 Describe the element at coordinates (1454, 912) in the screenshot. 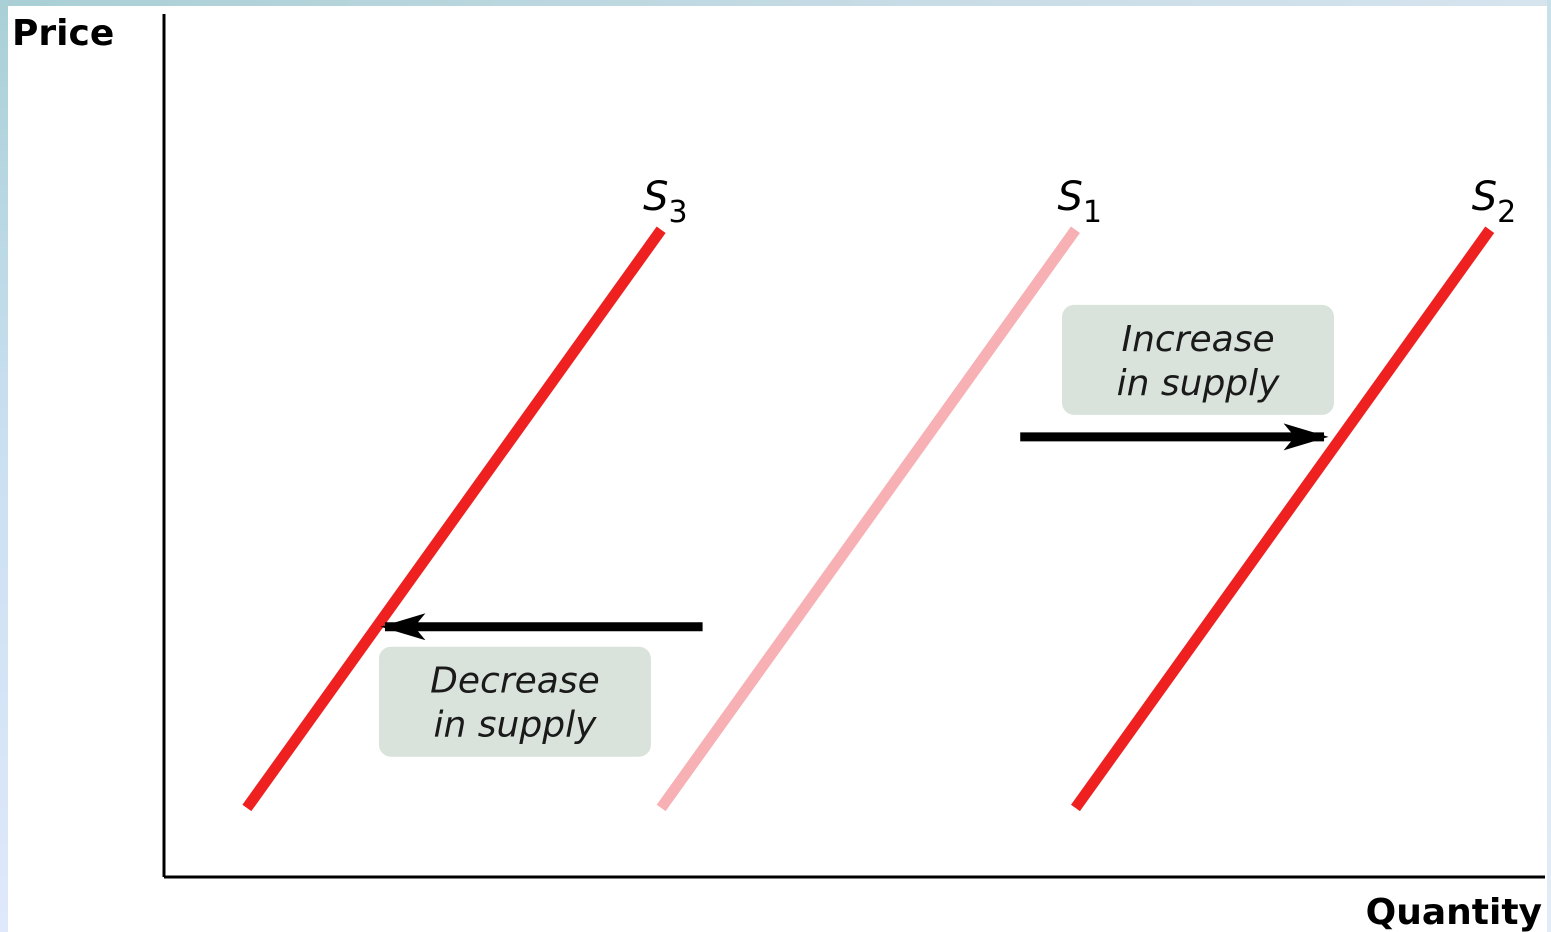

I see `x-axis-label: Quantity` at that location.